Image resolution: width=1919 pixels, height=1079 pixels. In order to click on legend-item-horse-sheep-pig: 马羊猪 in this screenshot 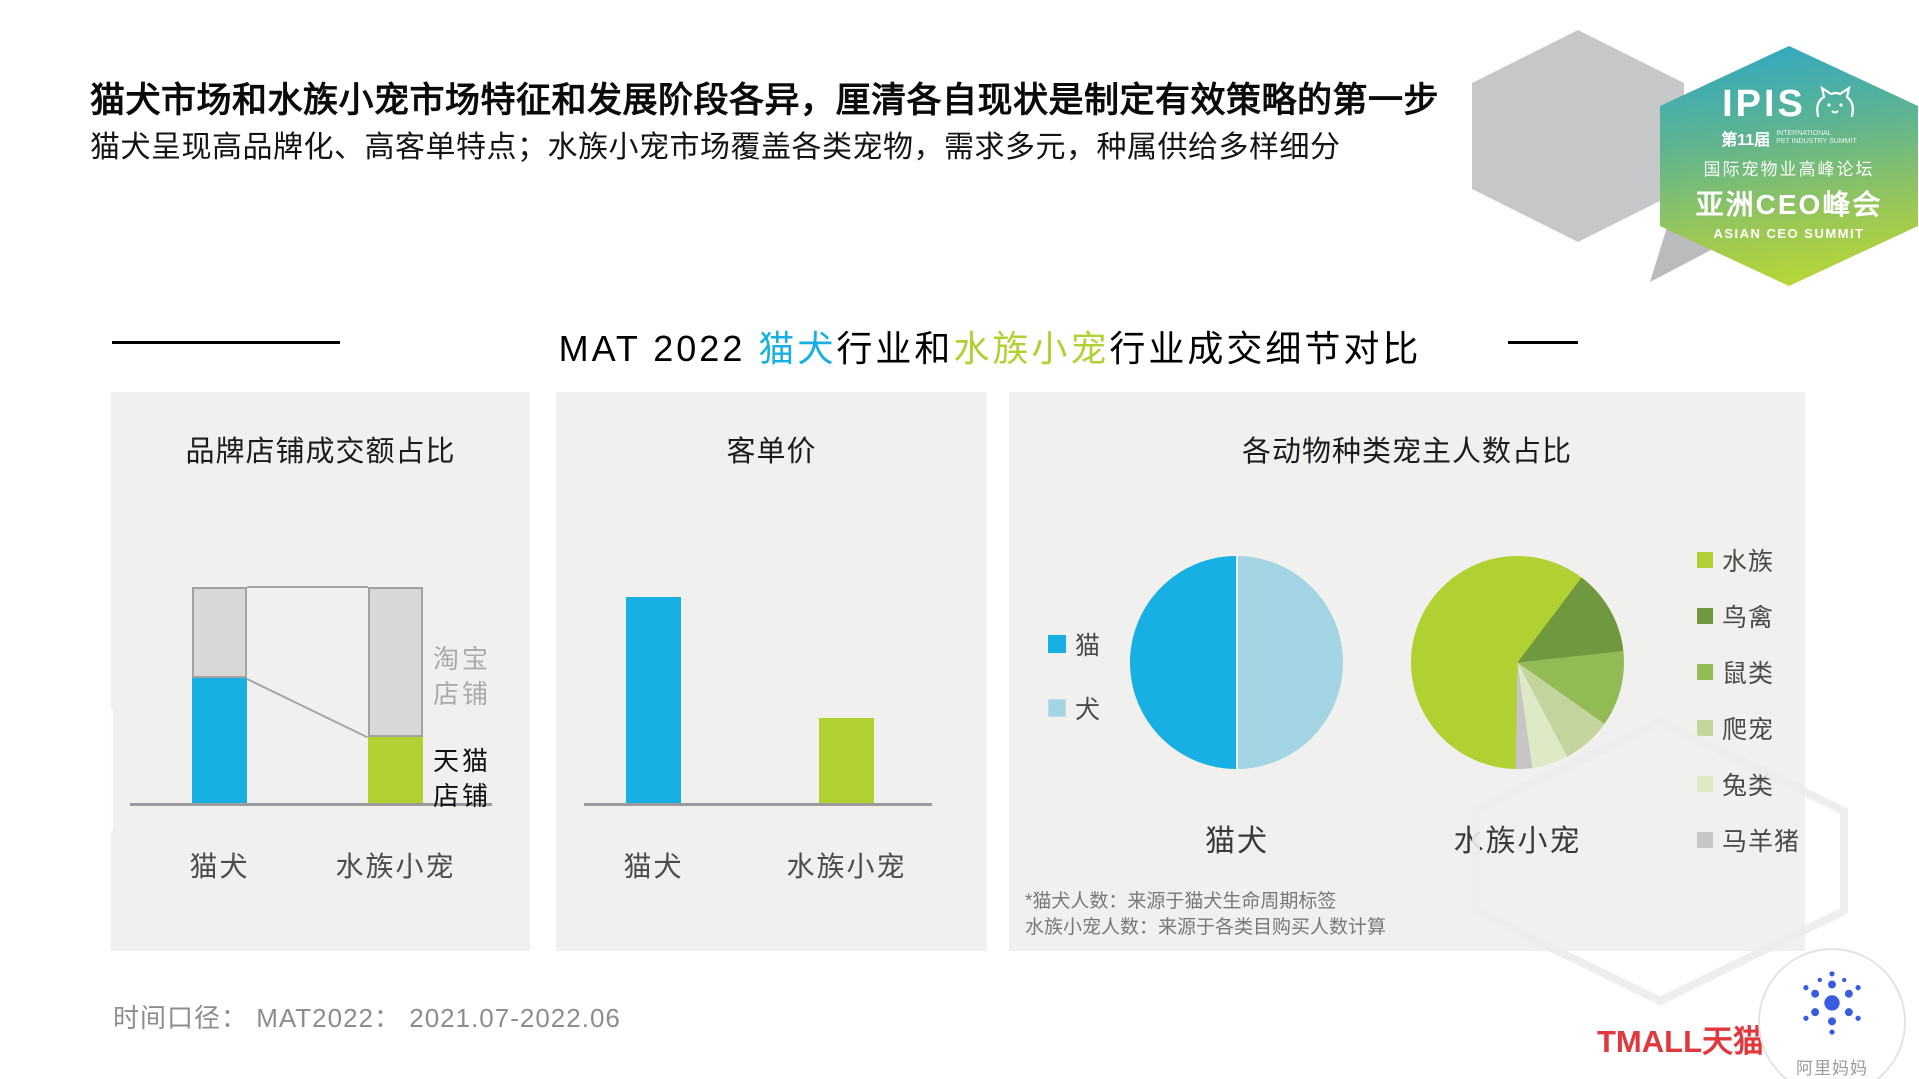, I will do `click(1748, 840)`.